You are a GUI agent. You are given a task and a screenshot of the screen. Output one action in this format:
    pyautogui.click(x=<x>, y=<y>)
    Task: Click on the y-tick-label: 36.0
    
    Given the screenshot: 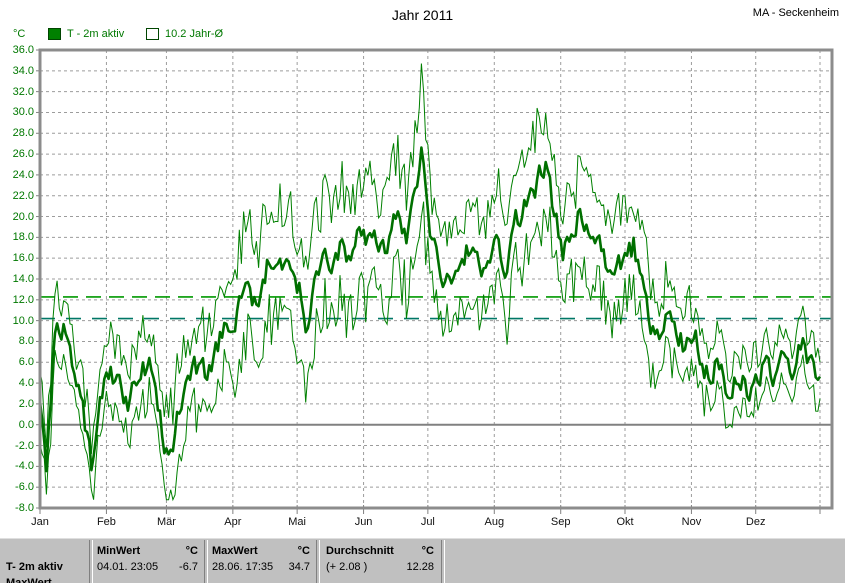 What is the action you would take?
    pyautogui.click(x=23, y=50)
    